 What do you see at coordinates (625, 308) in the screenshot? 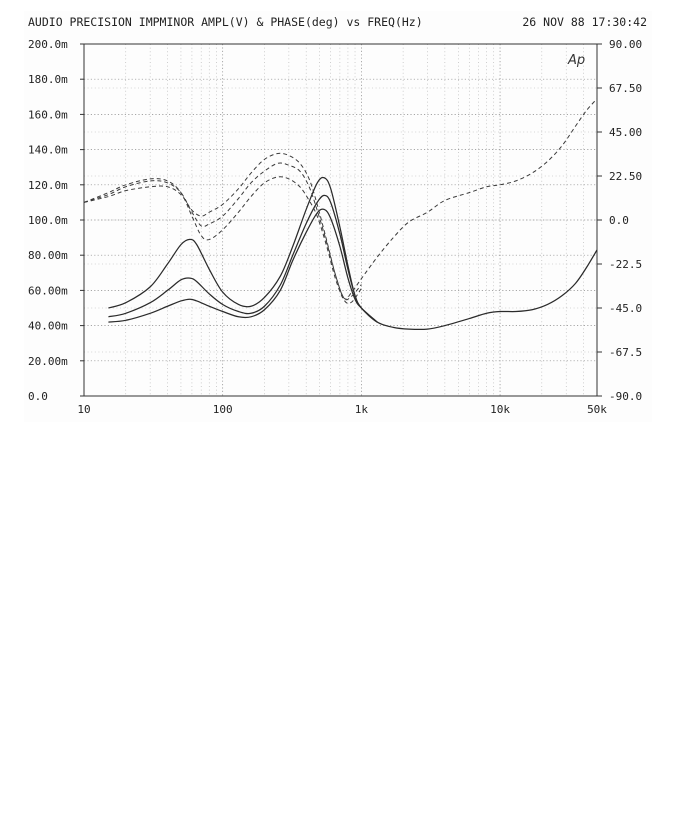
I see `y-right-tick-label: -45.0` at bounding box center [625, 308].